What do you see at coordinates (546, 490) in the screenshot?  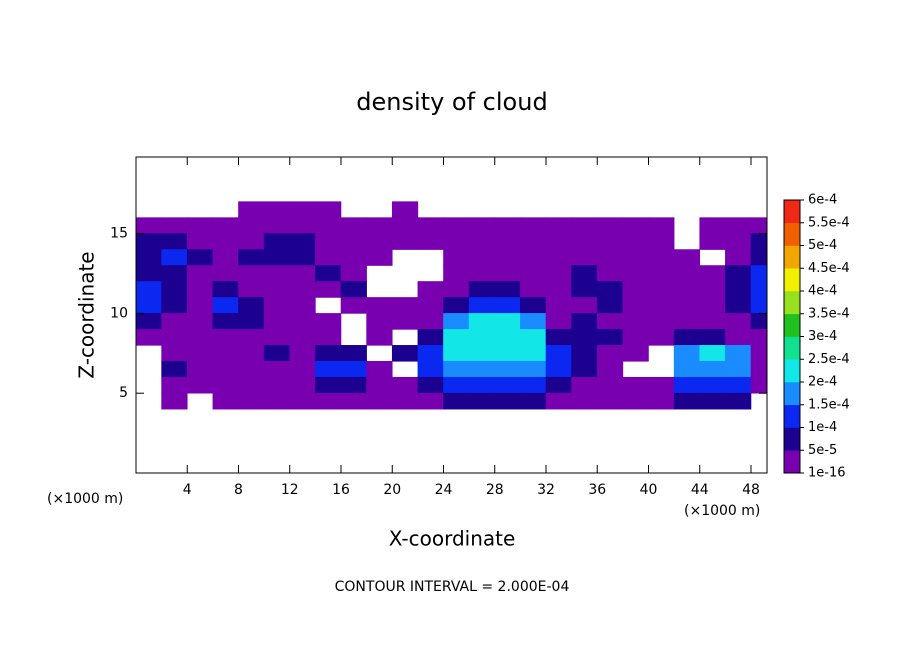 I see `x-tick-label: 32` at bounding box center [546, 490].